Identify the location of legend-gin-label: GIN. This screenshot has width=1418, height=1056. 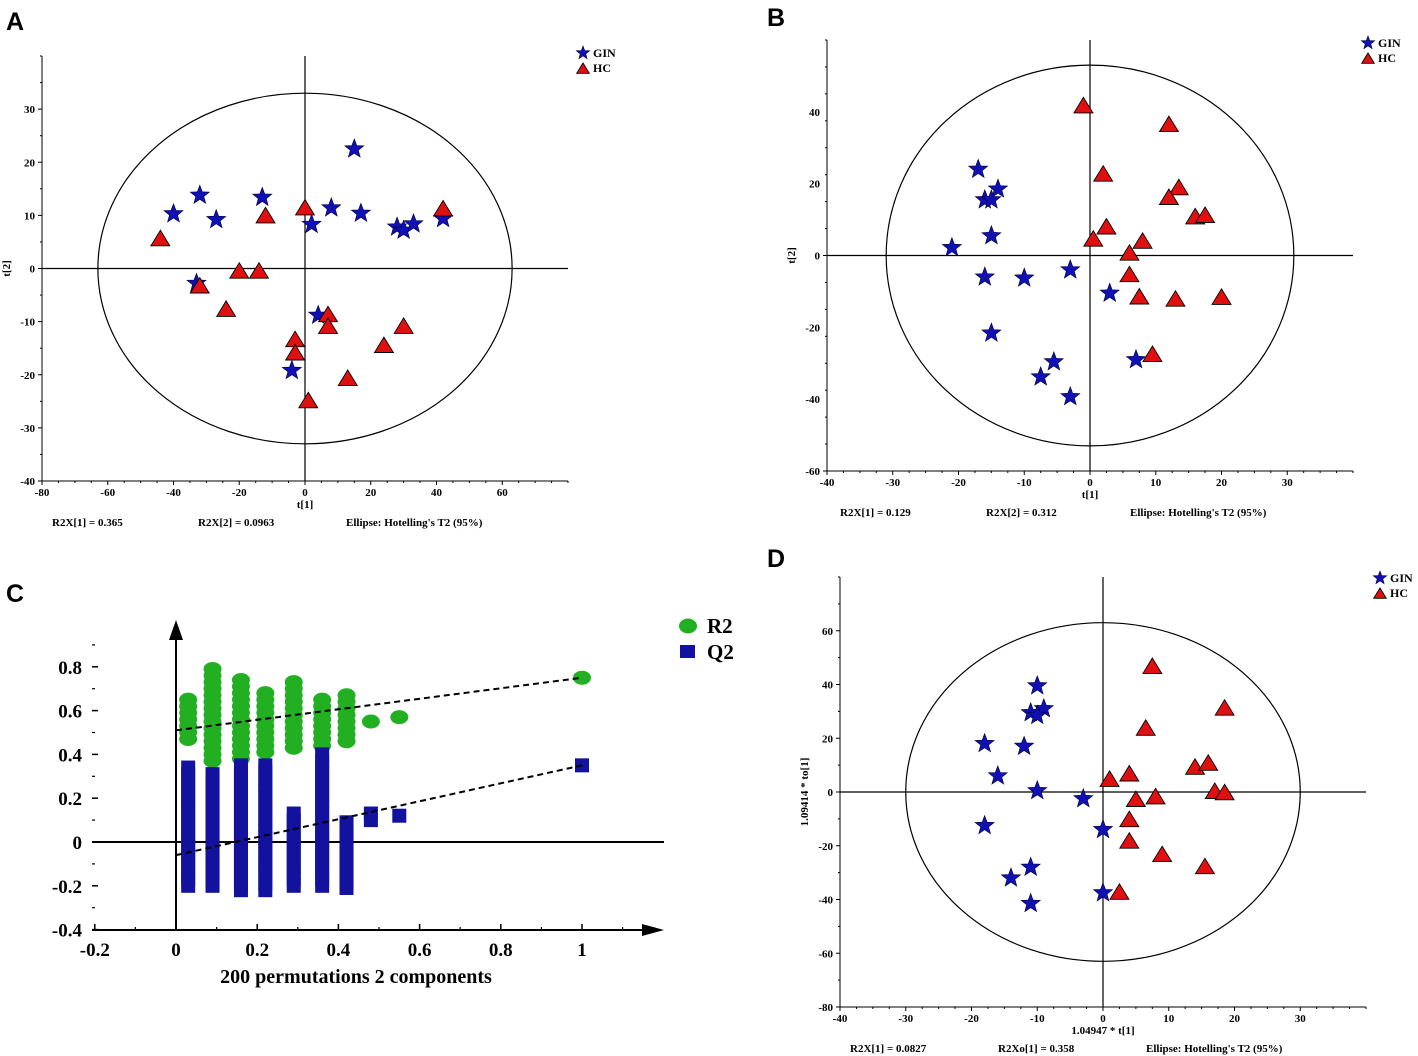
(604, 53).